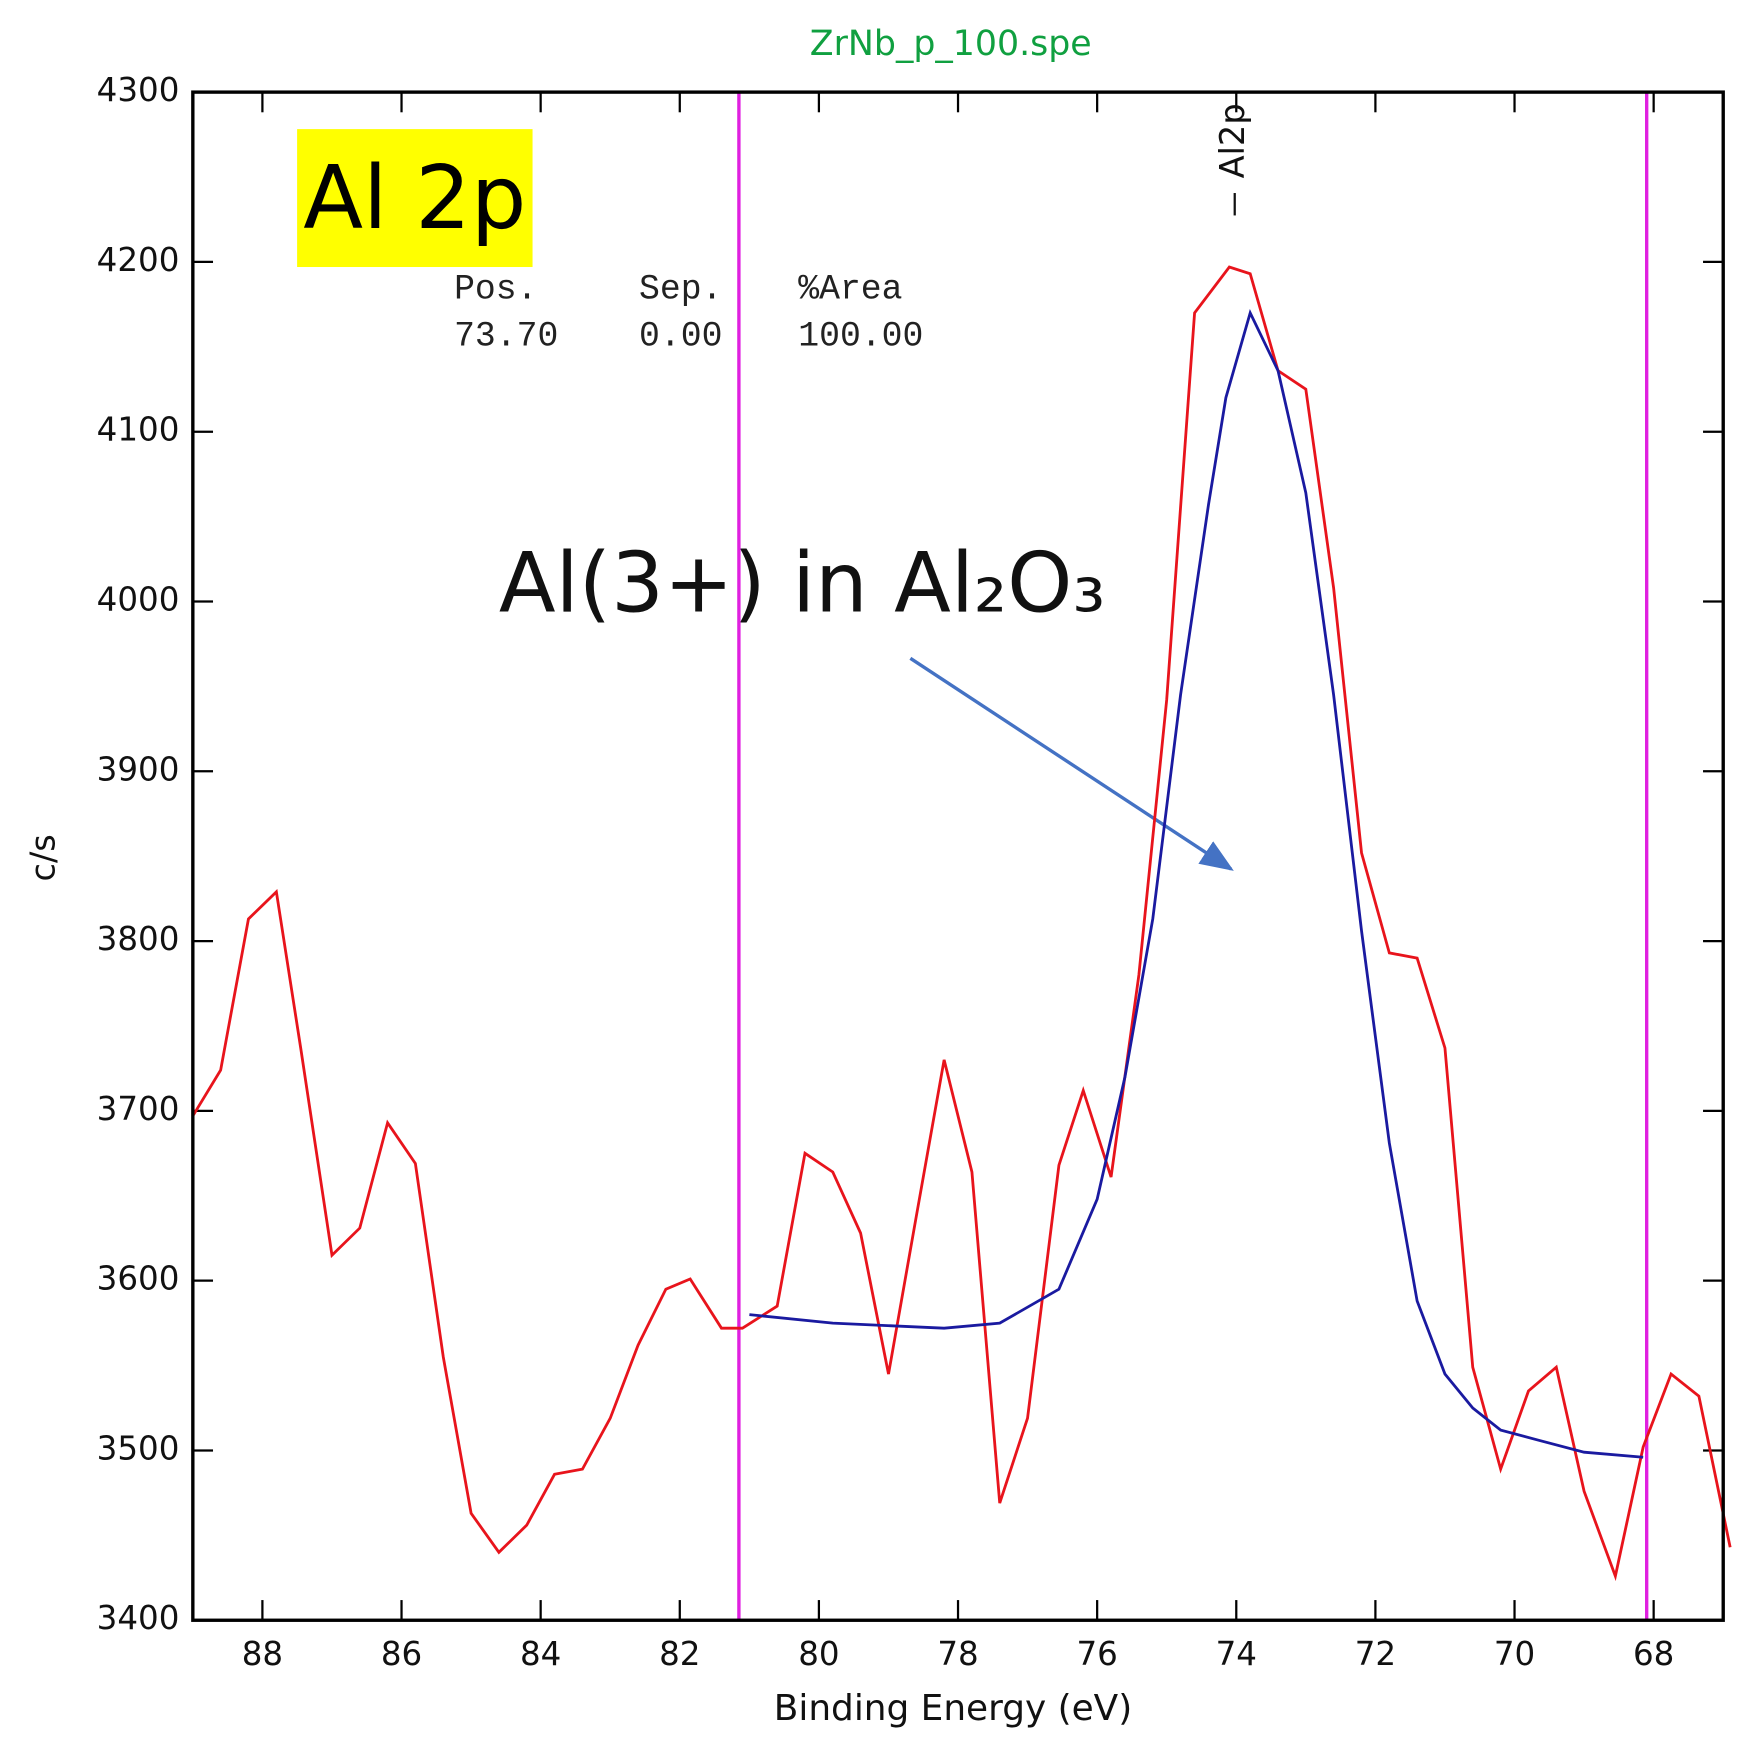 The width and height of the screenshot is (1749, 1746). Describe the element at coordinates (138, 260) in the screenshot. I see `y-tick-label: 4200` at that location.